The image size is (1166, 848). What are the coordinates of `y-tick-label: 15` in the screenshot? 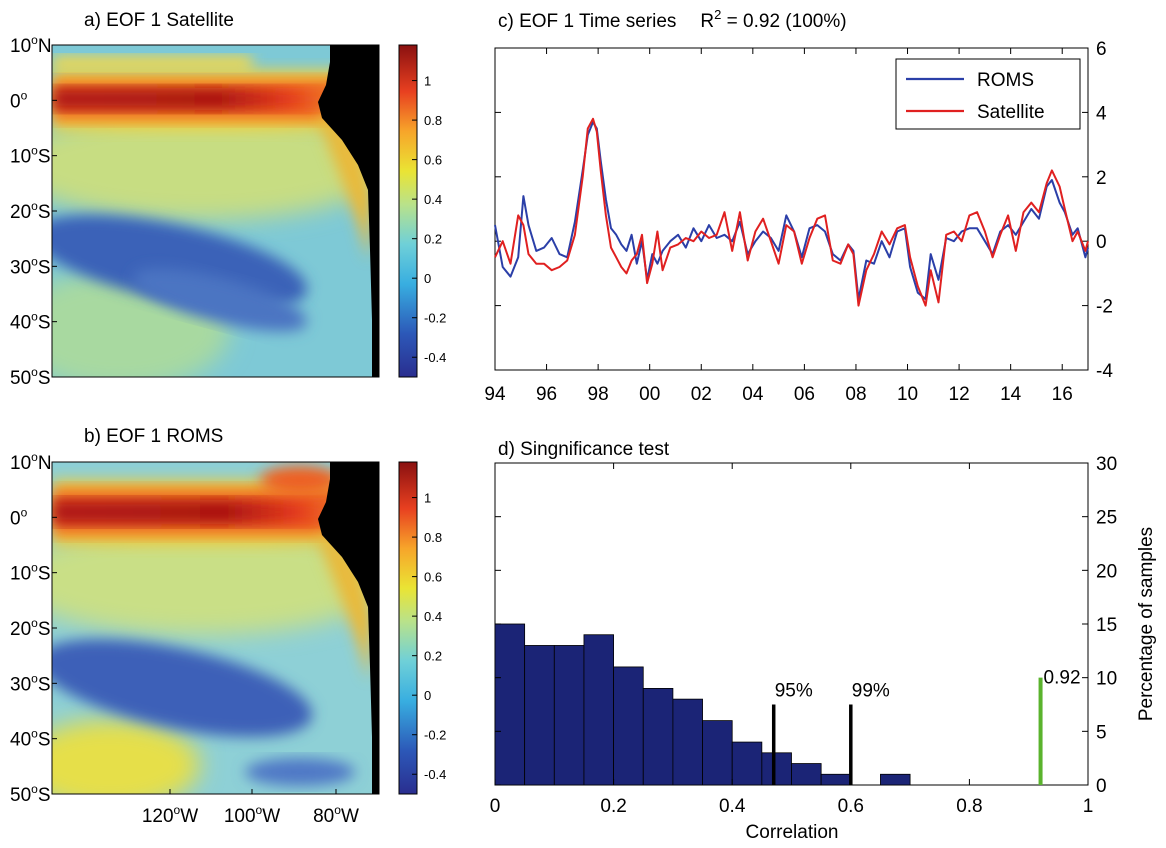 It's located at (1106, 625).